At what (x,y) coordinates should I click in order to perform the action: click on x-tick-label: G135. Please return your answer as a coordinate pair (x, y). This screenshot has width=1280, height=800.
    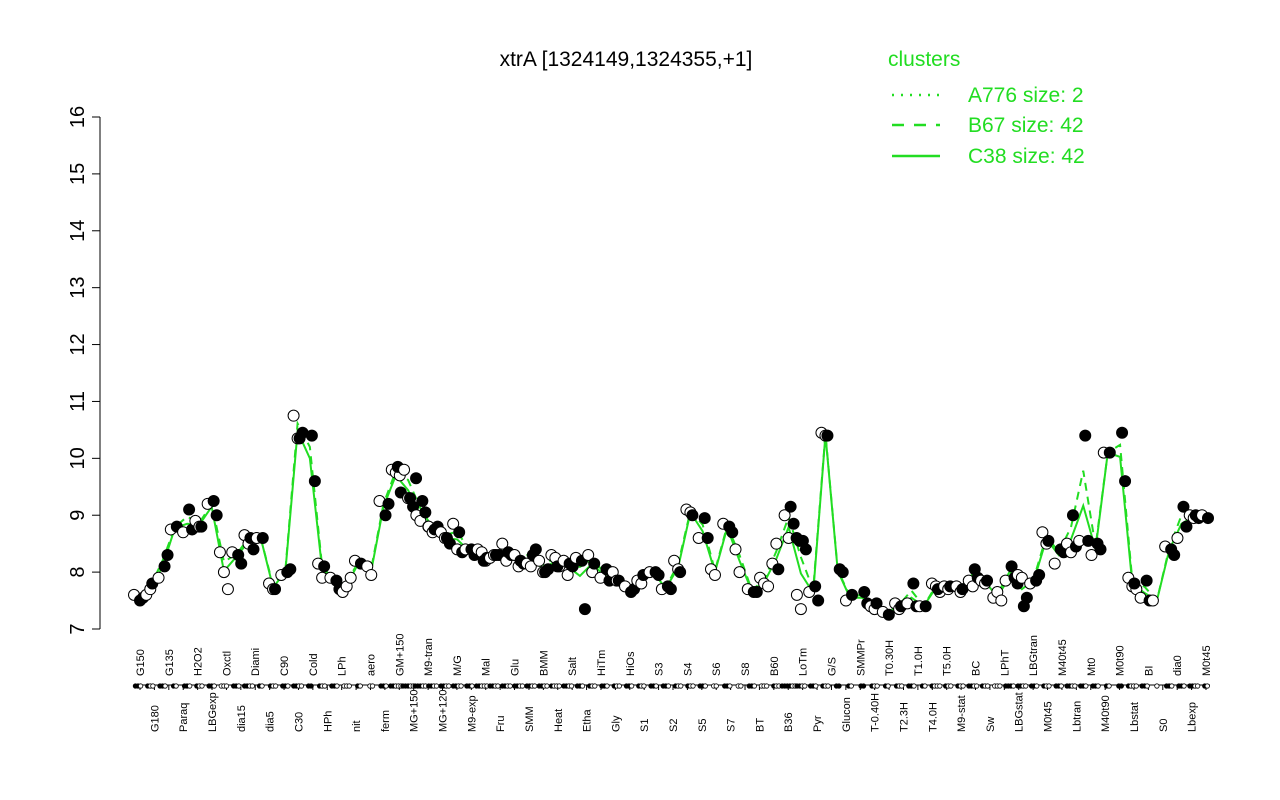
    Looking at the image, I should click on (170, 662).